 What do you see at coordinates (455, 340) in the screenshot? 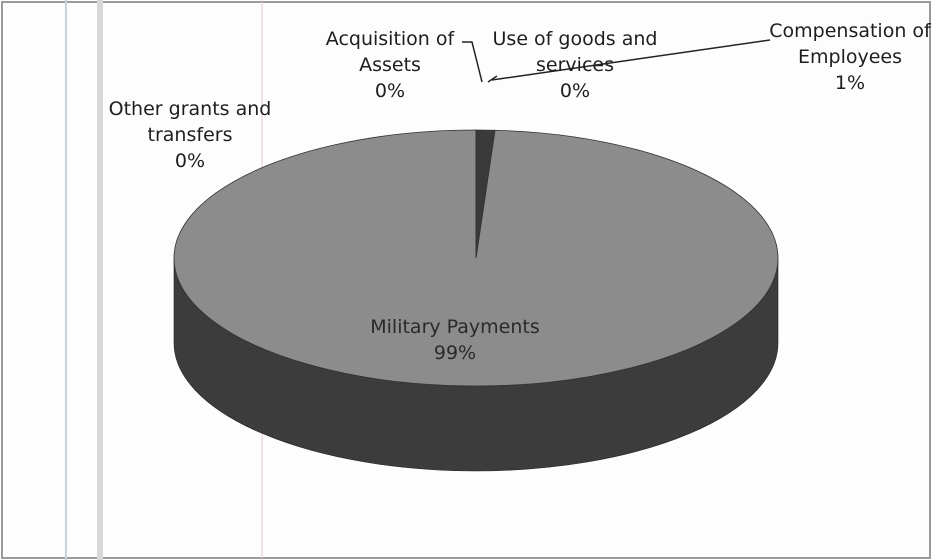
I see `slice-label: Military Payments 99%` at bounding box center [455, 340].